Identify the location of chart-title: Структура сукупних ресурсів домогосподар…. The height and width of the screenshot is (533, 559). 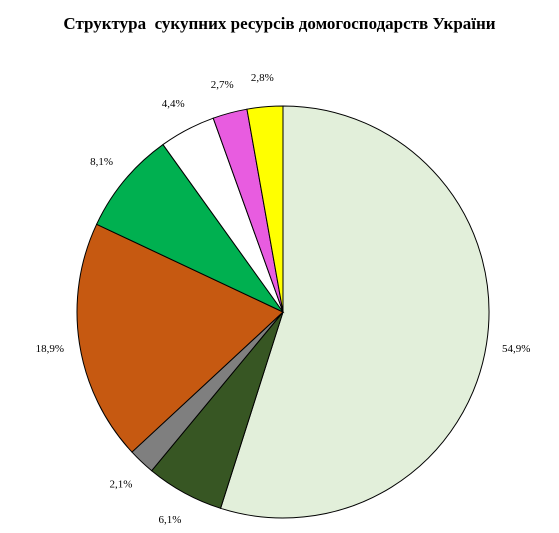
(279, 23).